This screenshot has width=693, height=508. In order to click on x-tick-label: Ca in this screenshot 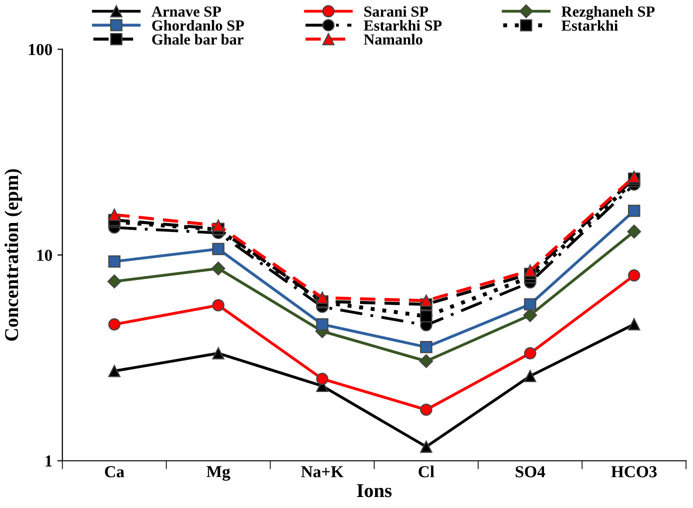, I will do `click(114, 472)`.